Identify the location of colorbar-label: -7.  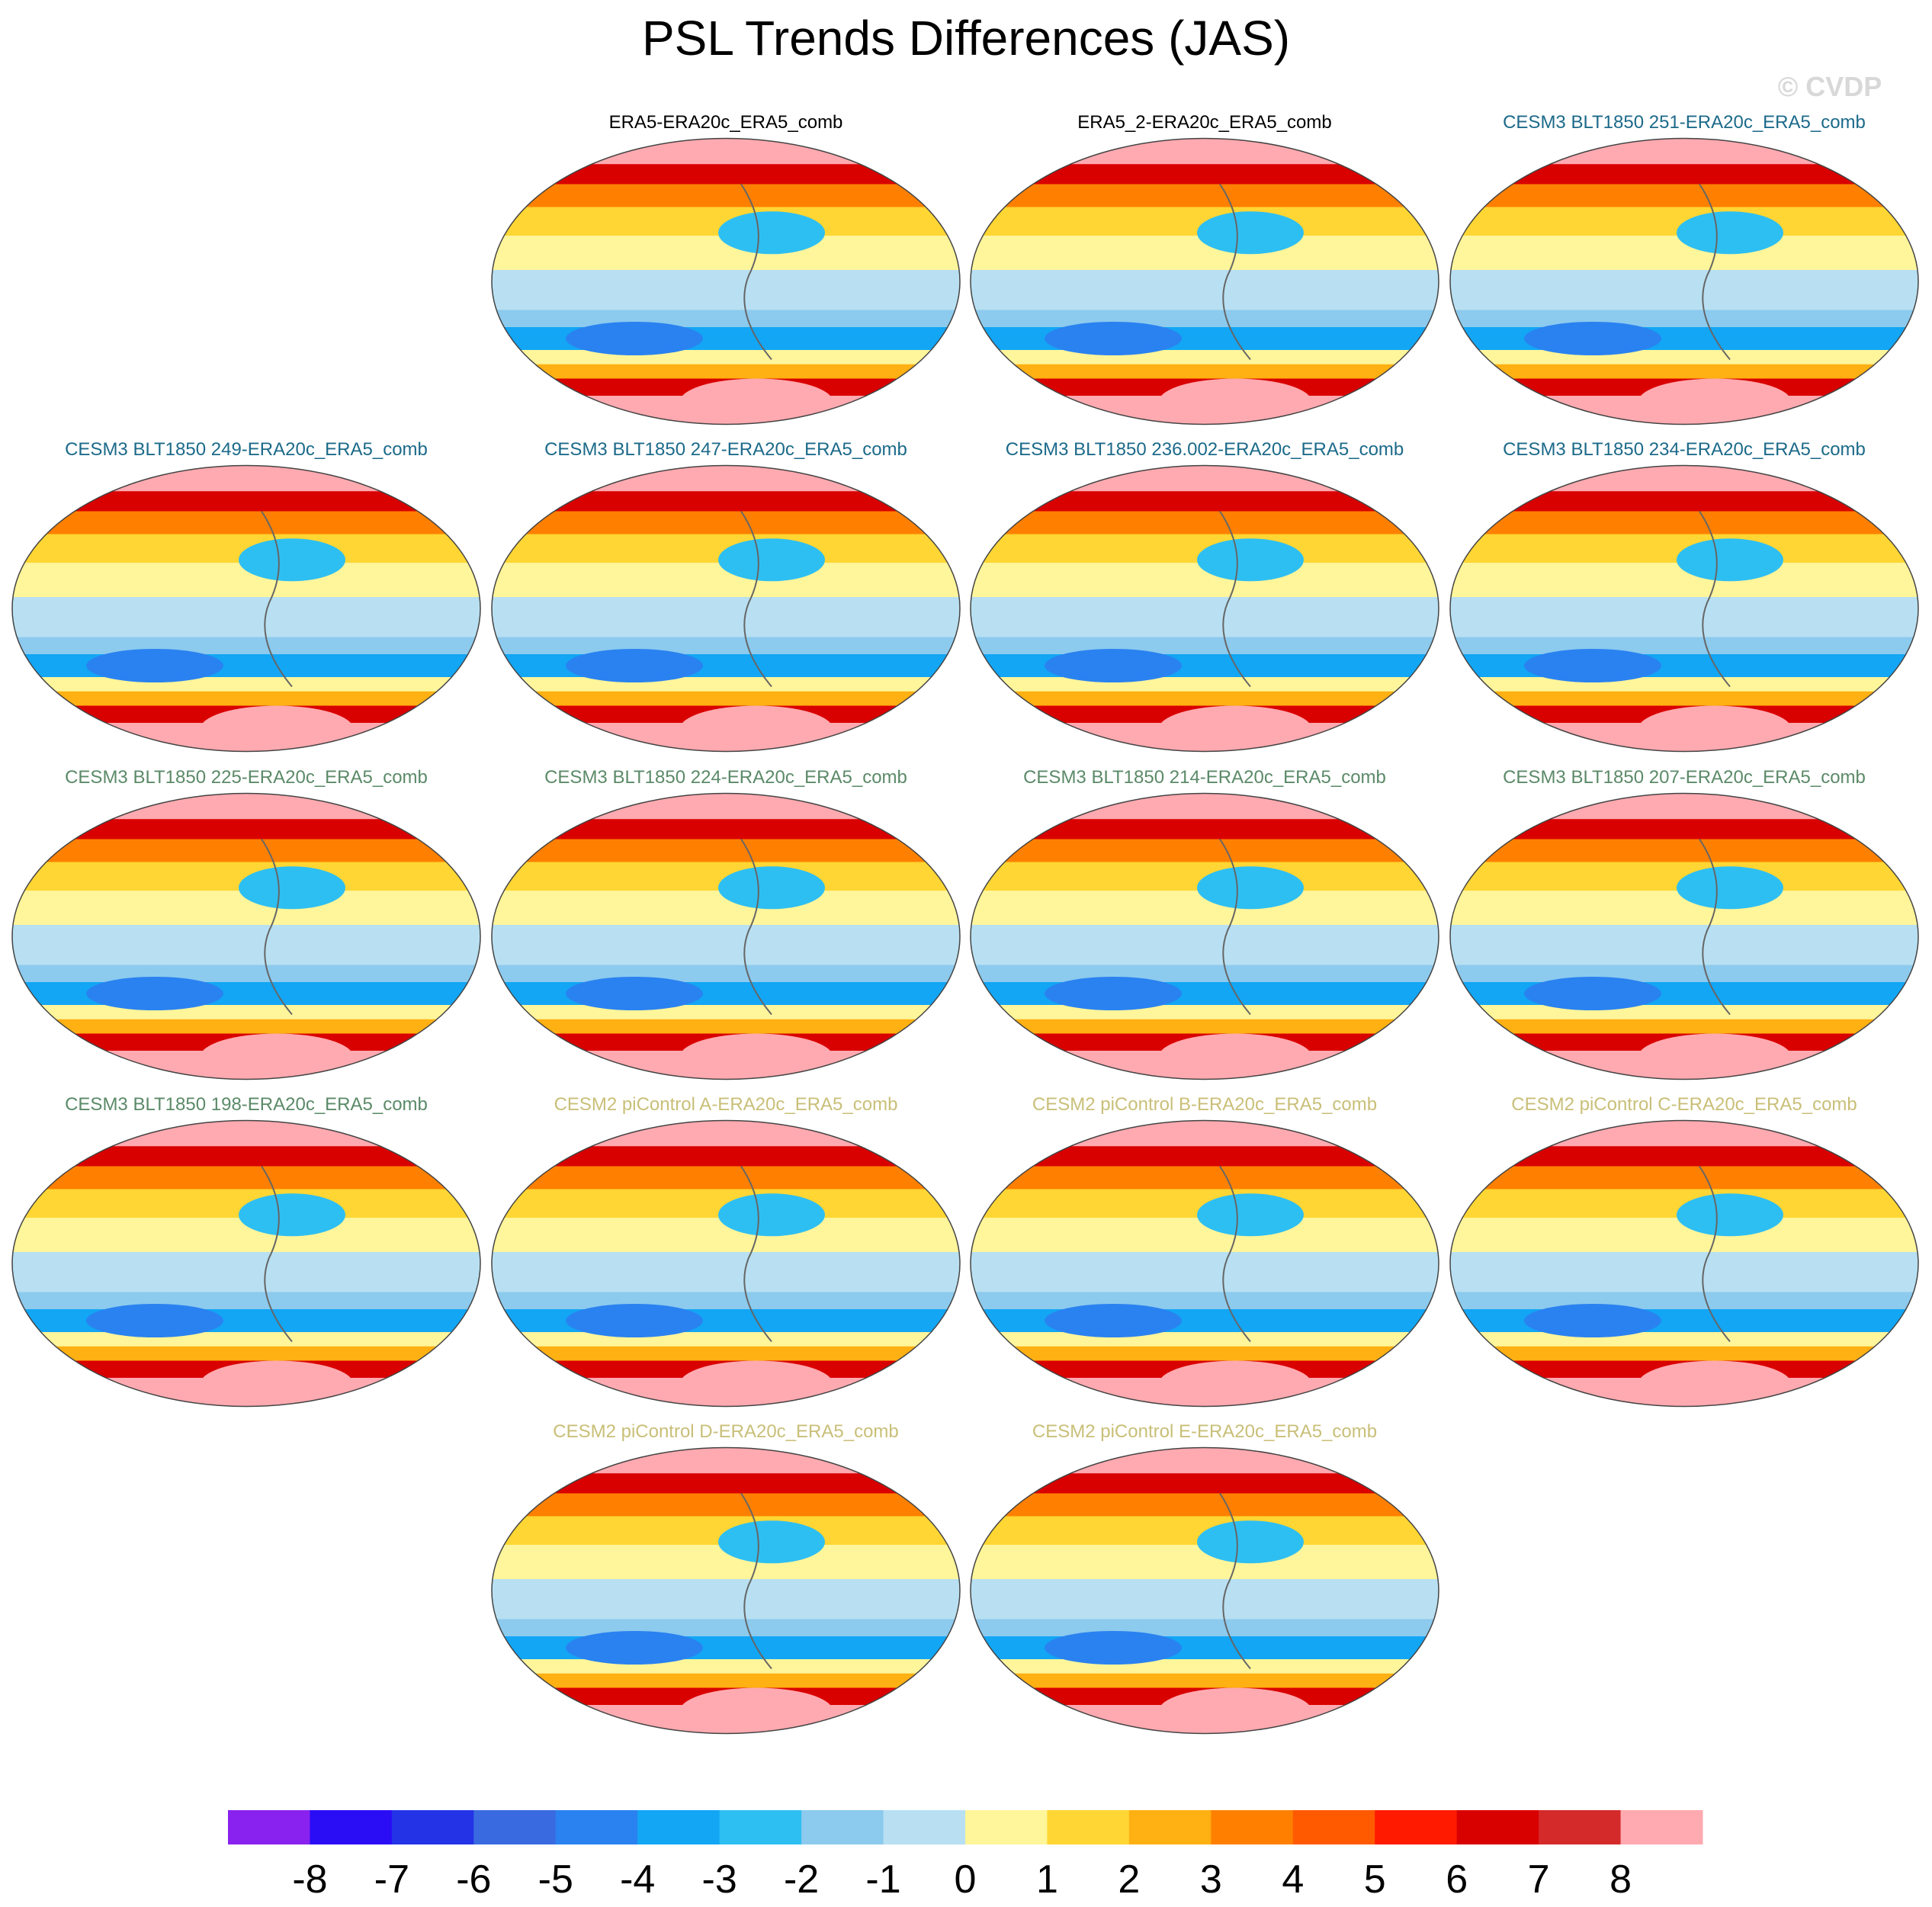
(392, 1879).